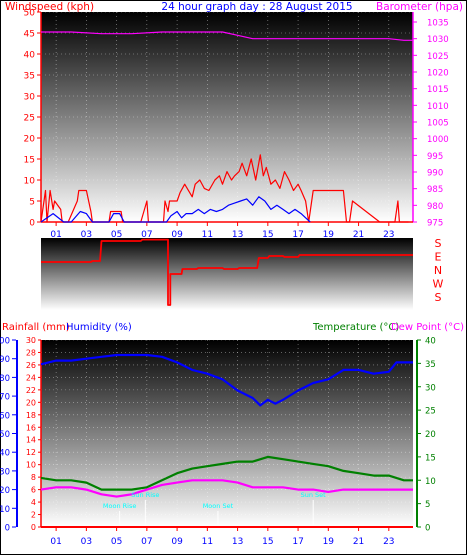 The height and width of the screenshot is (555, 467). What do you see at coordinates (30, 56) in the screenshot?
I see `wind-left-tick-label: 40` at bounding box center [30, 56].